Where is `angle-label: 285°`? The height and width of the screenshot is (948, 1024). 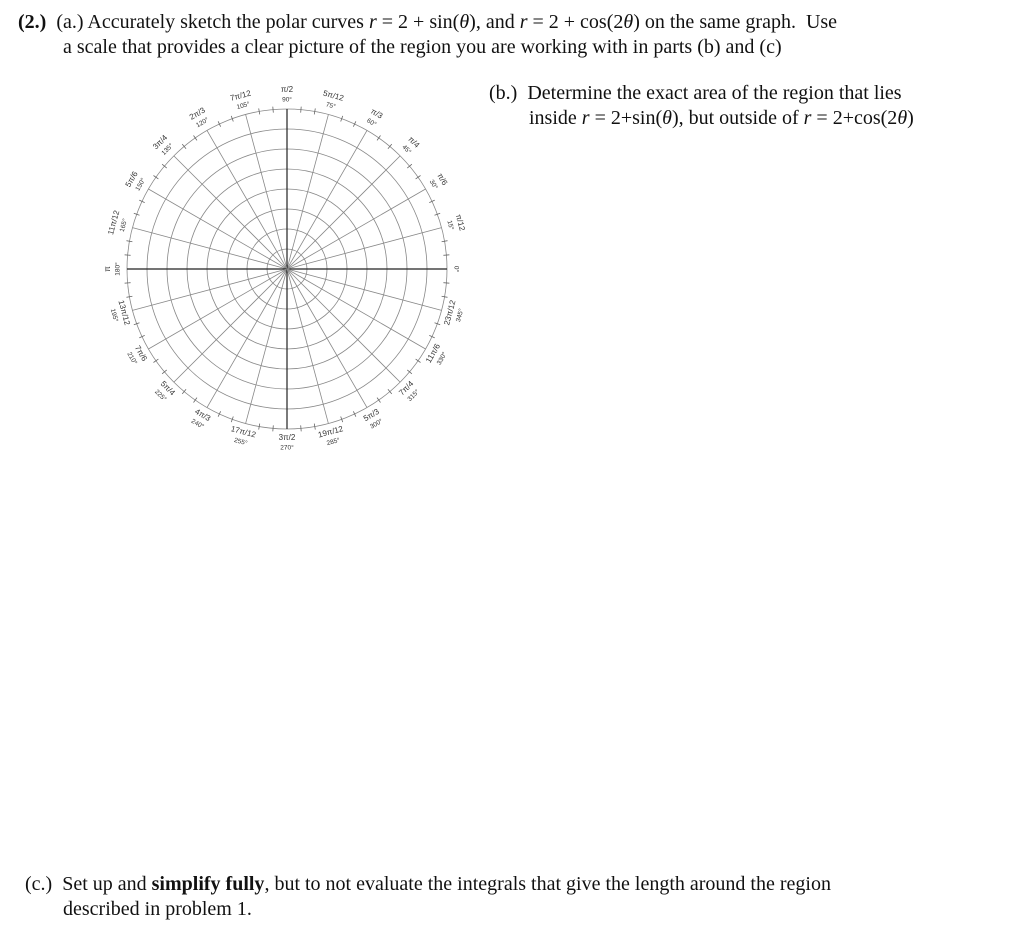
angle-label: 285° is located at coordinates (333, 441).